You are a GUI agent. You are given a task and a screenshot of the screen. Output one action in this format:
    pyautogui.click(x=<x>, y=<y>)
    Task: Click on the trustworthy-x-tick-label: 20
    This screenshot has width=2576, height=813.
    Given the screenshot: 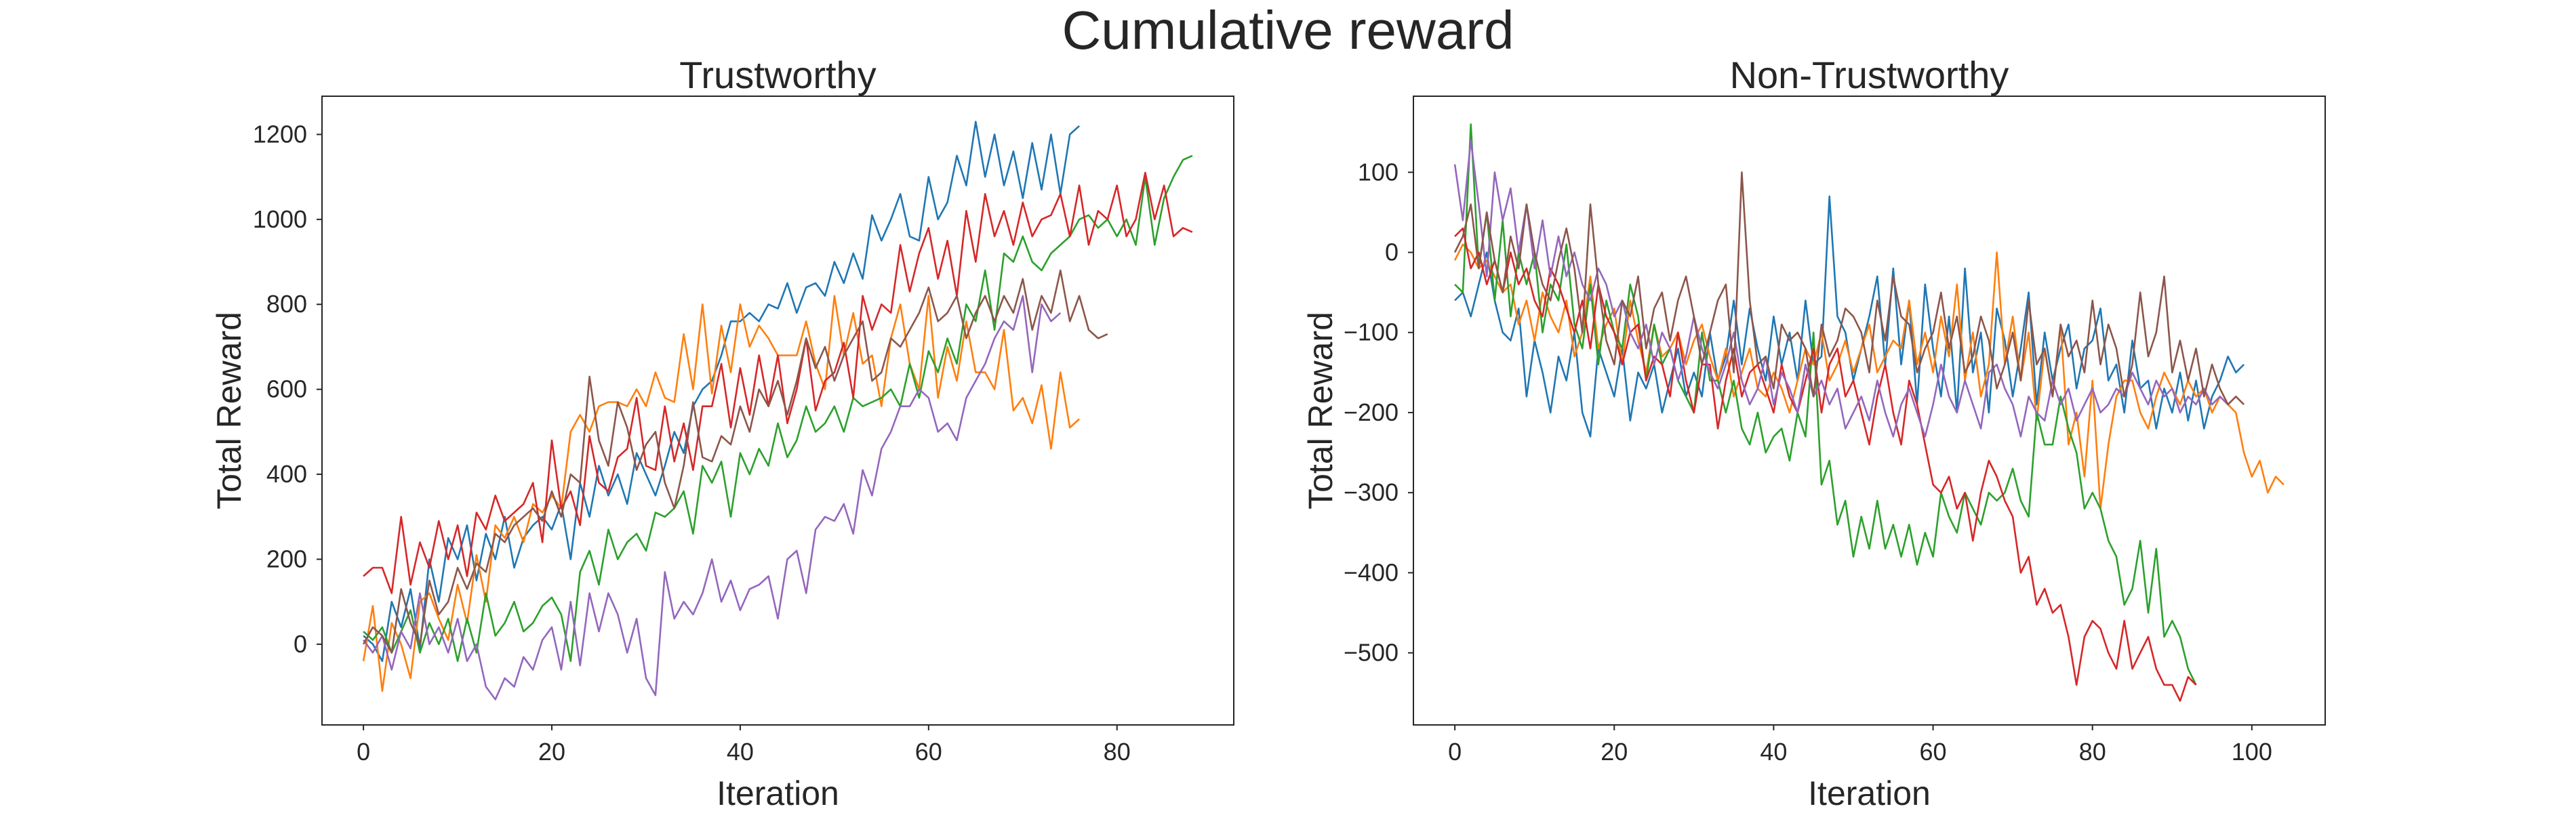 What is the action you would take?
    pyautogui.click(x=551, y=752)
    